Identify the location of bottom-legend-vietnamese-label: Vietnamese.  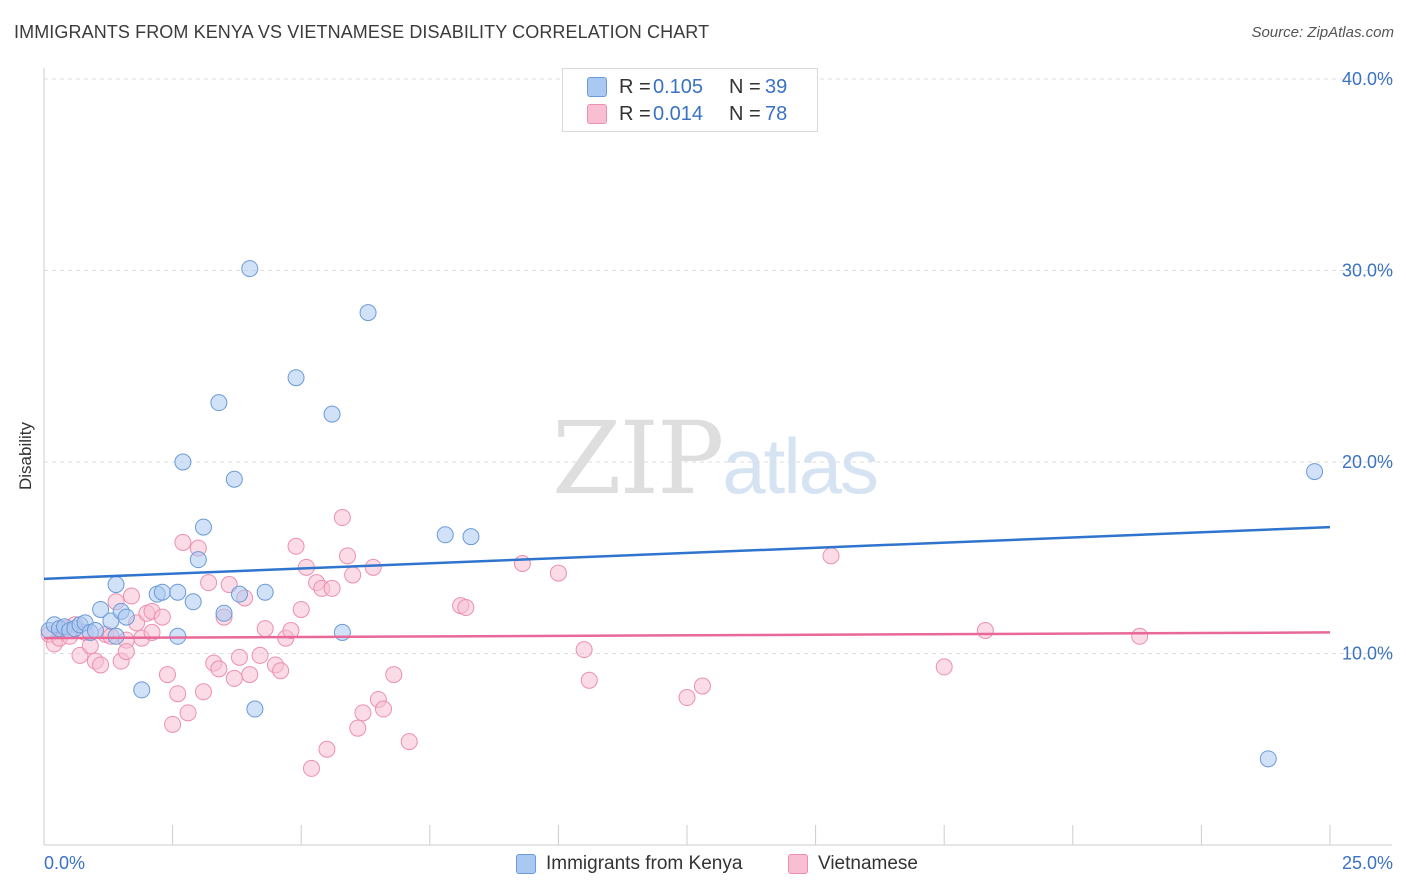
(868, 863).